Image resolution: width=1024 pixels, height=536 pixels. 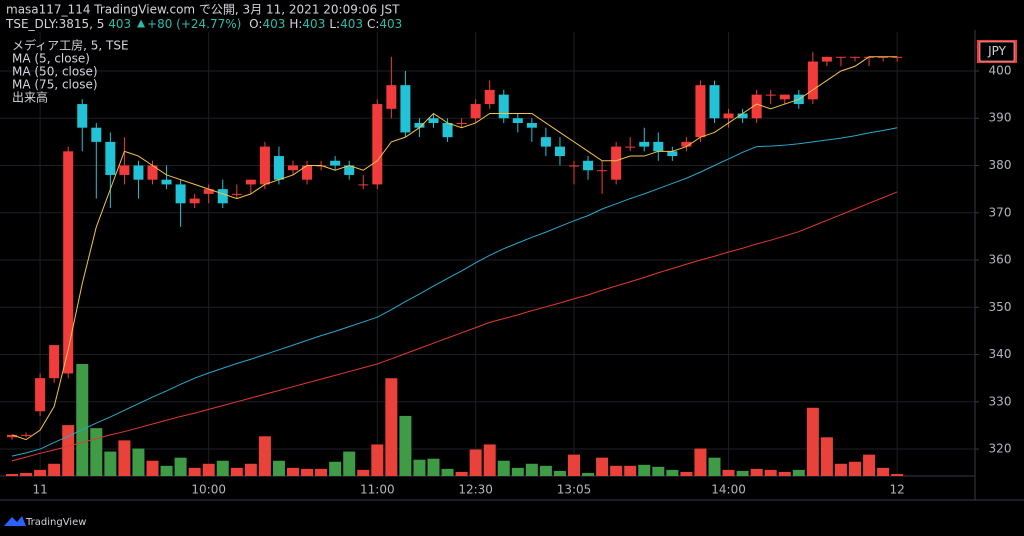 I want to click on x-tick-label: 11, so click(x=39, y=490).